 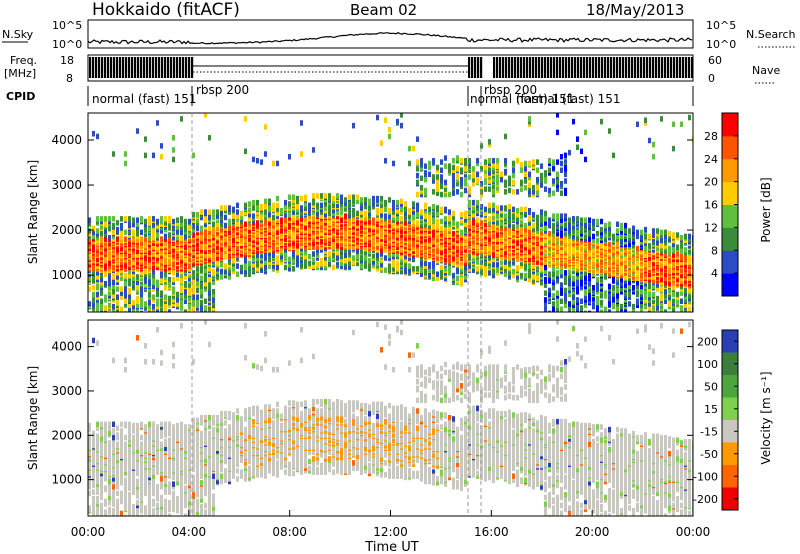 What do you see at coordinates (721, 44) in the screenshot?
I see `noise-right-tick-bottom: 10^0` at bounding box center [721, 44].